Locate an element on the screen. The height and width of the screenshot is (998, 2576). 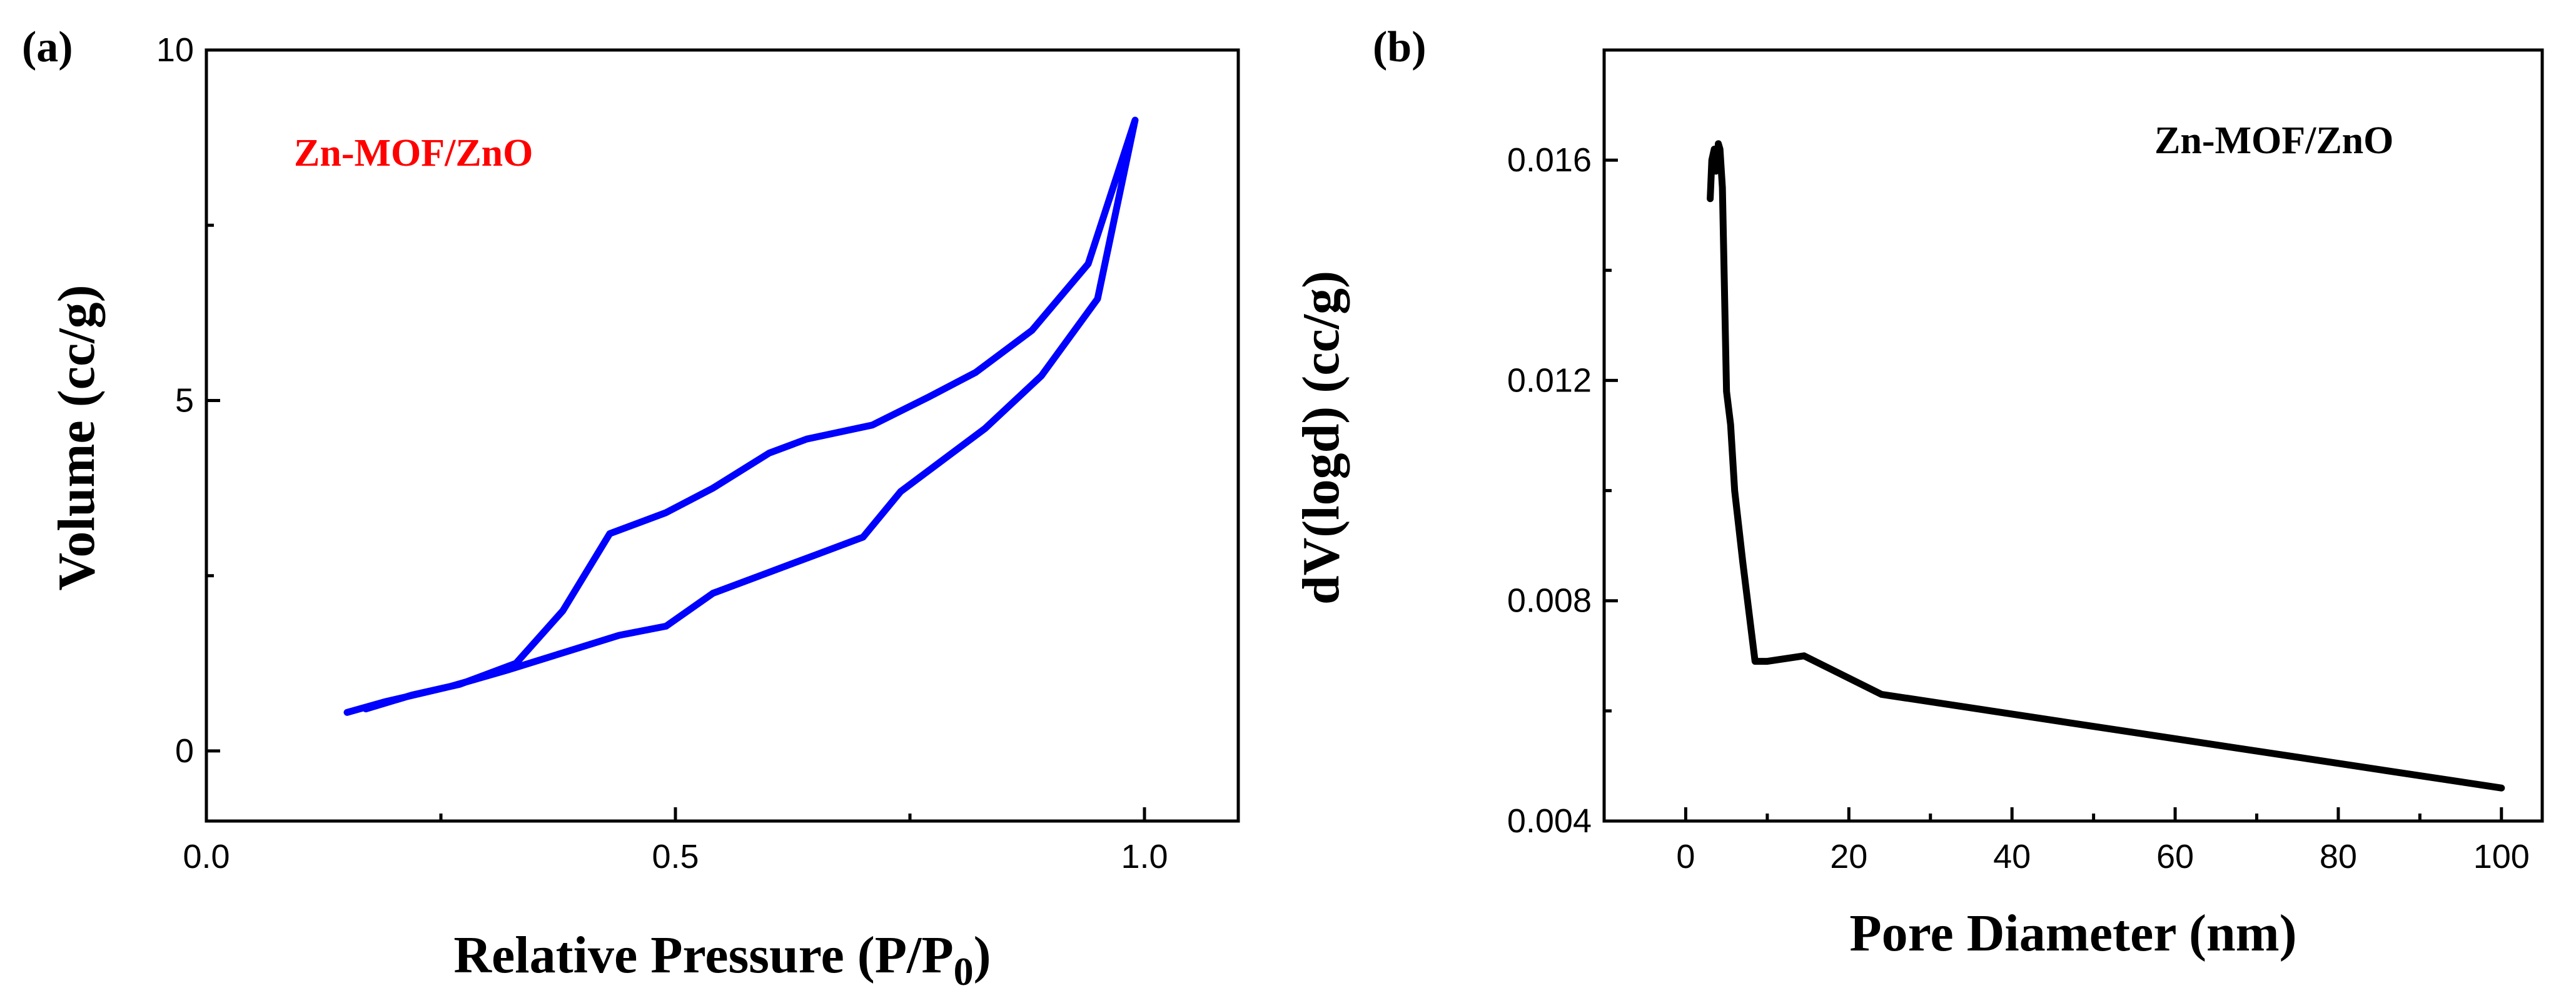
x-tick-label: 1.0 is located at coordinates (1144, 856).